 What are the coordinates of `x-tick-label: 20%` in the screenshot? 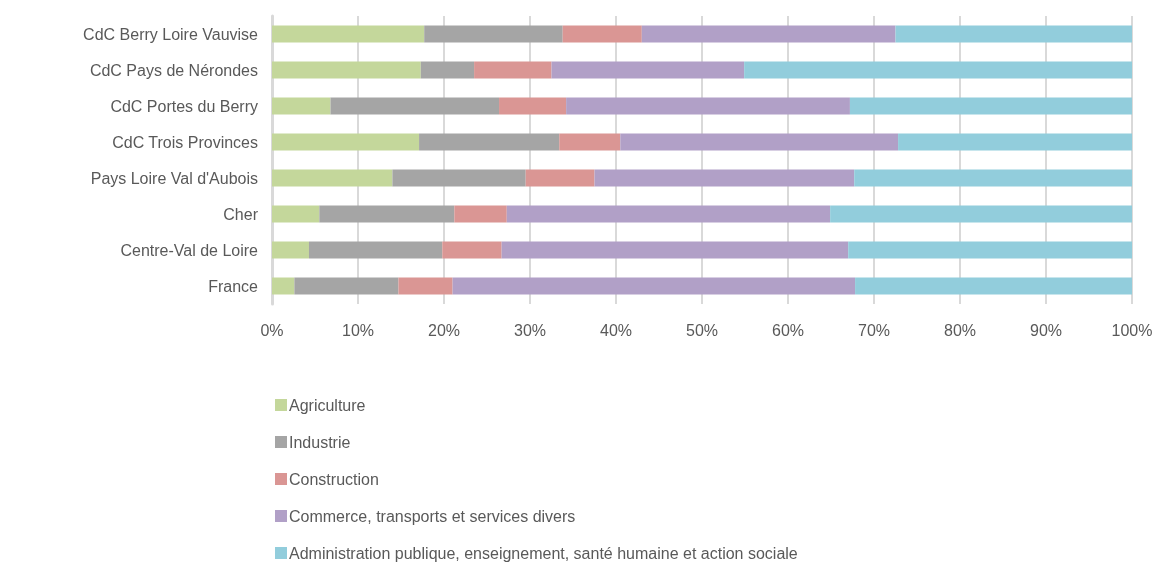 It's located at (444, 330).